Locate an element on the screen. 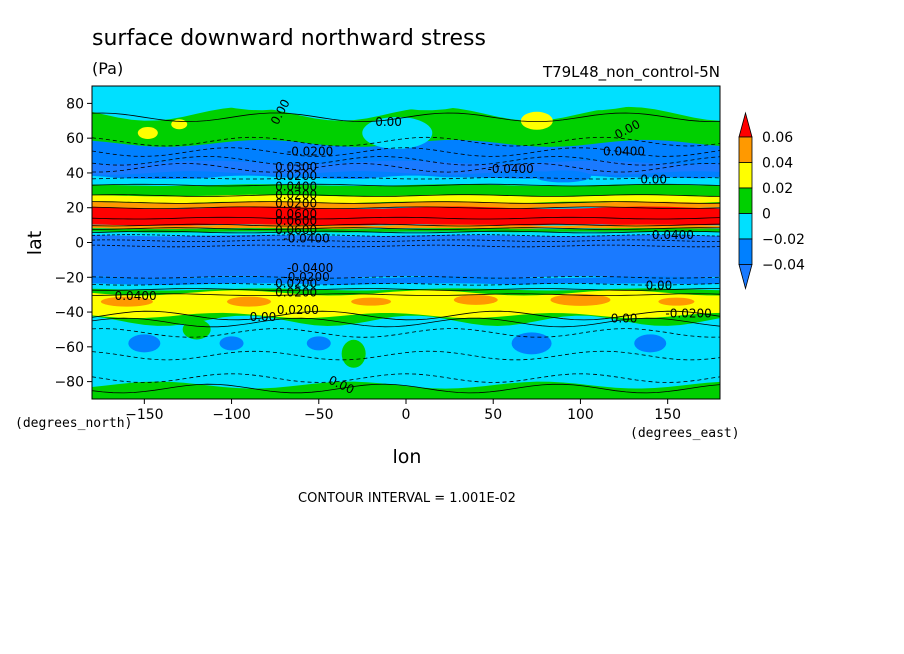 This screenshot has width=904, height=654. y-tick-label: 40 is located at coordinates (75, 174).